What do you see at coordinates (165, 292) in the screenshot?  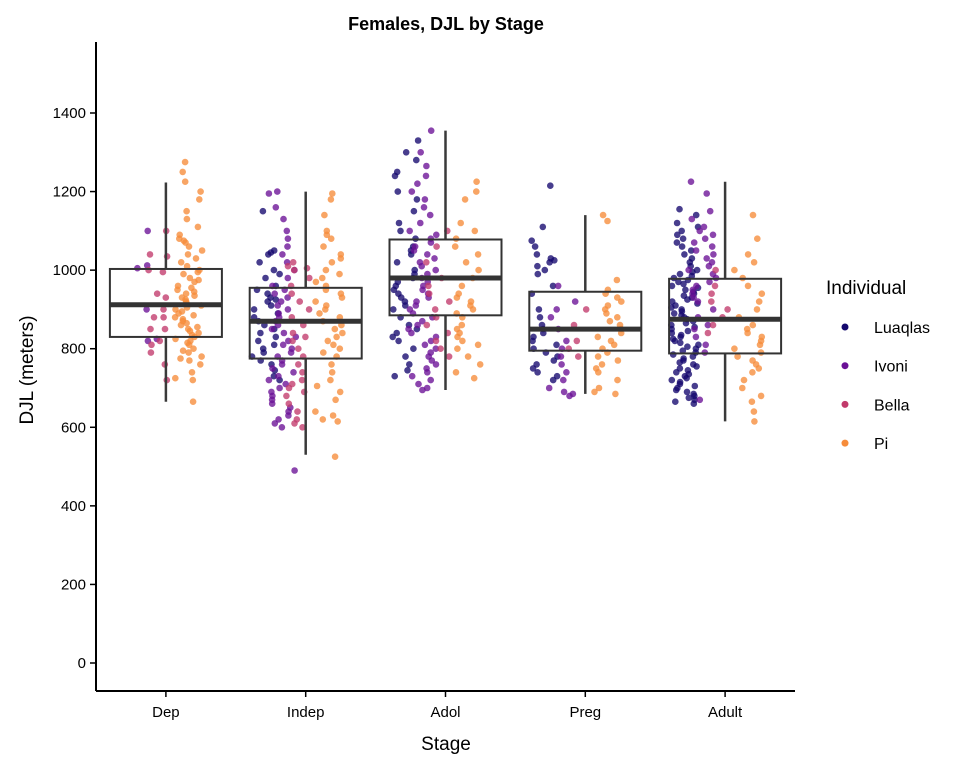 I see `box-dep` at bounding box center [165, 292].